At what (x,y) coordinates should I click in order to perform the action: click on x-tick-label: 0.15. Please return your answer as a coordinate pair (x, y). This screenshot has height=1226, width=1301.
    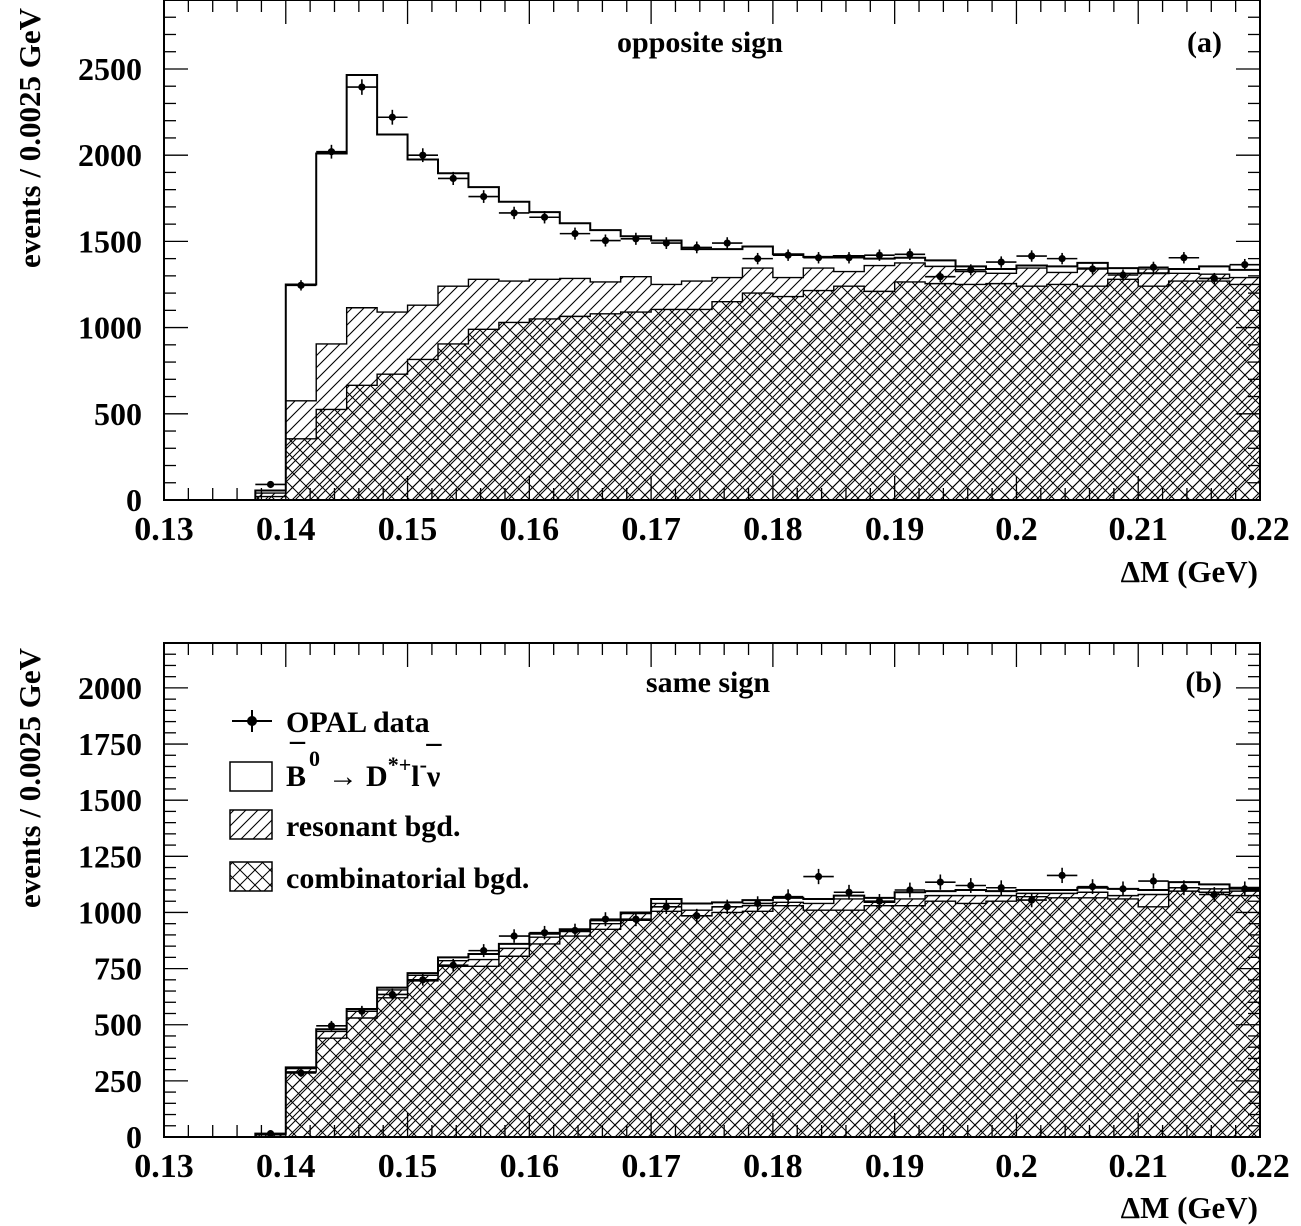
    Looking at the image, I should click on (408, 529).